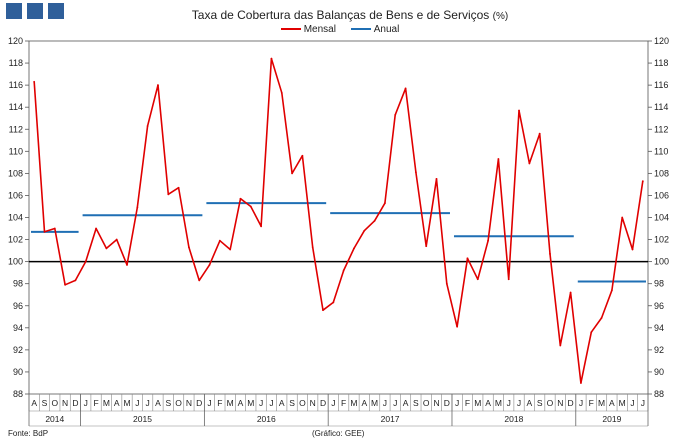 This screenshot has width=680, height=446. Describe the element at coordinates (15, 262) in the screenshot. I see `y-tick-label-left: 100` at that location.